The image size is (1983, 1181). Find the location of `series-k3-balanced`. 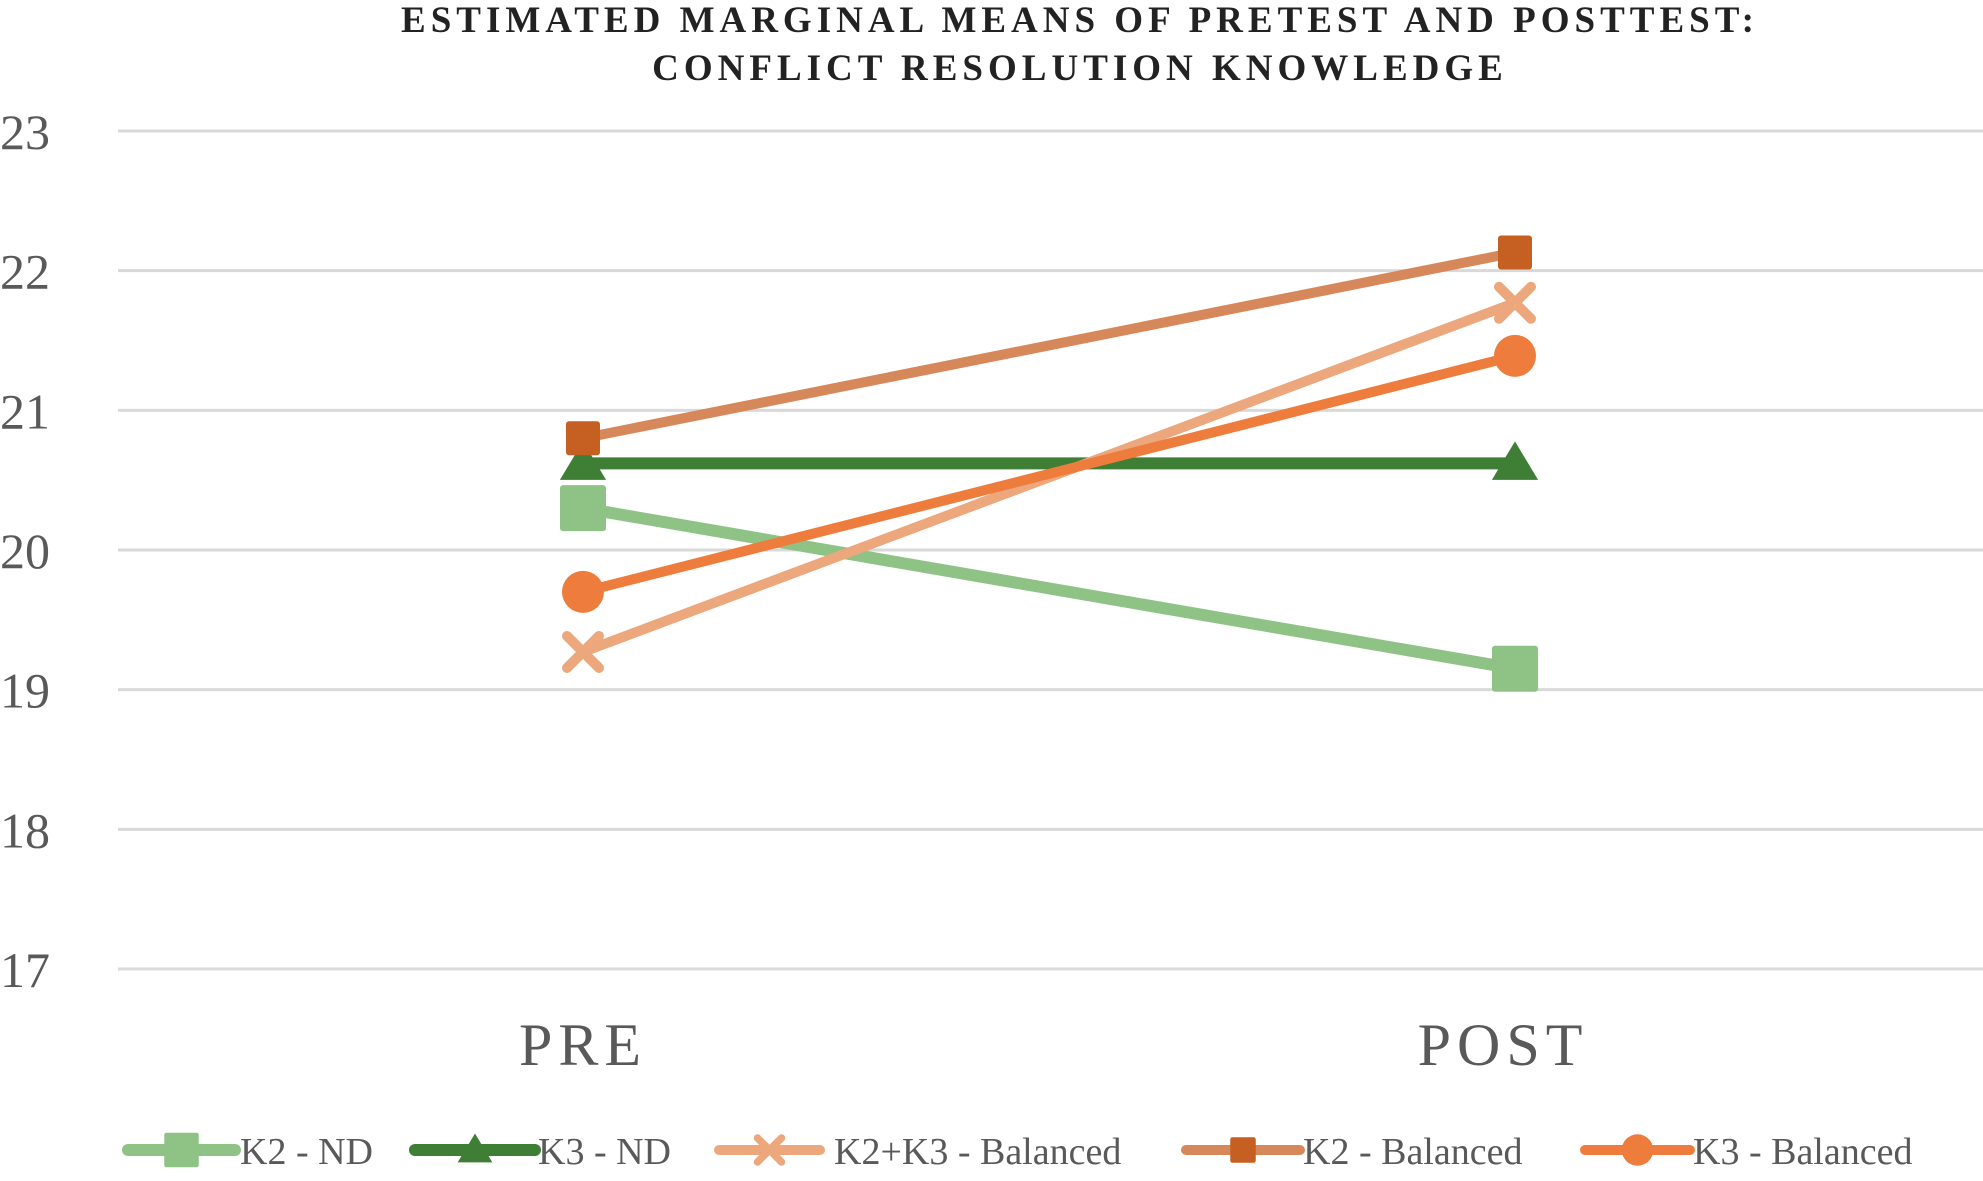

series-k3-balanced is located at coordinates (1049, 473).